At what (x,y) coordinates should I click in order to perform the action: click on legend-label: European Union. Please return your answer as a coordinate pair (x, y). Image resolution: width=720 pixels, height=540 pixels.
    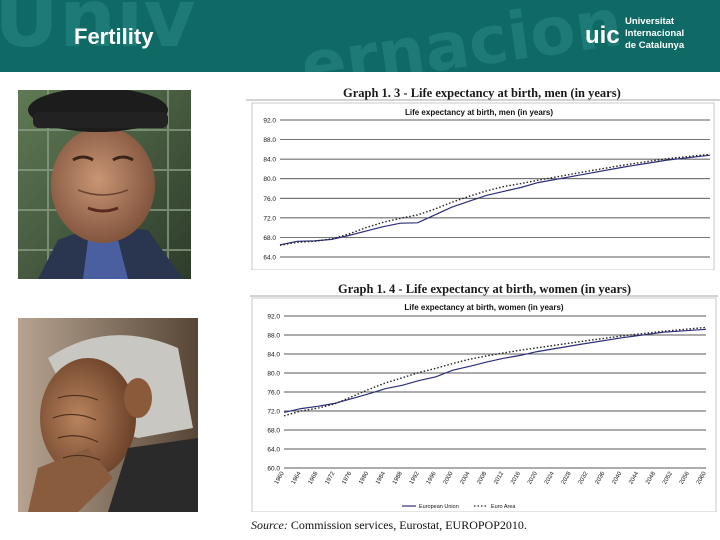
    Looking at the image, I should click on (439, 507).